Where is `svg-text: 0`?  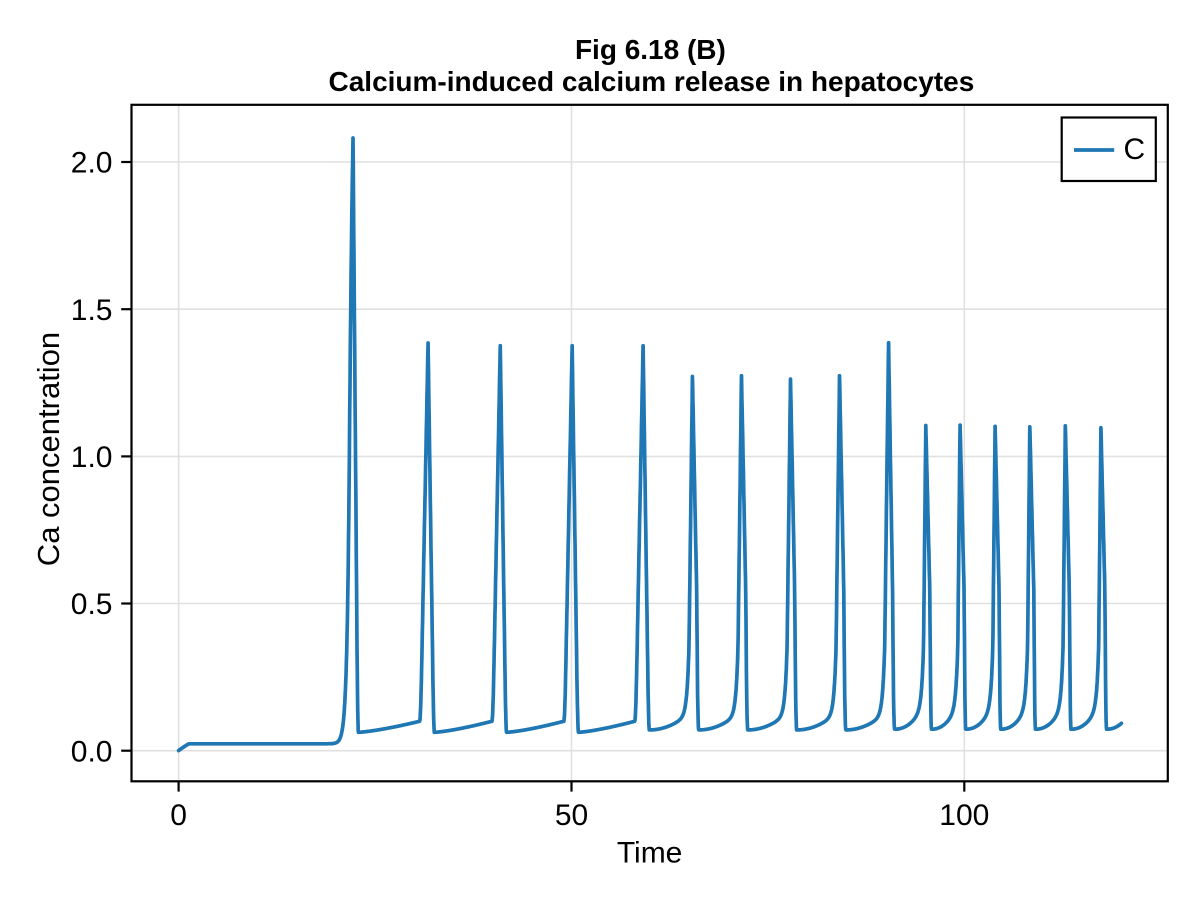
svg-text: 0 is located at coordinates (178, 815).